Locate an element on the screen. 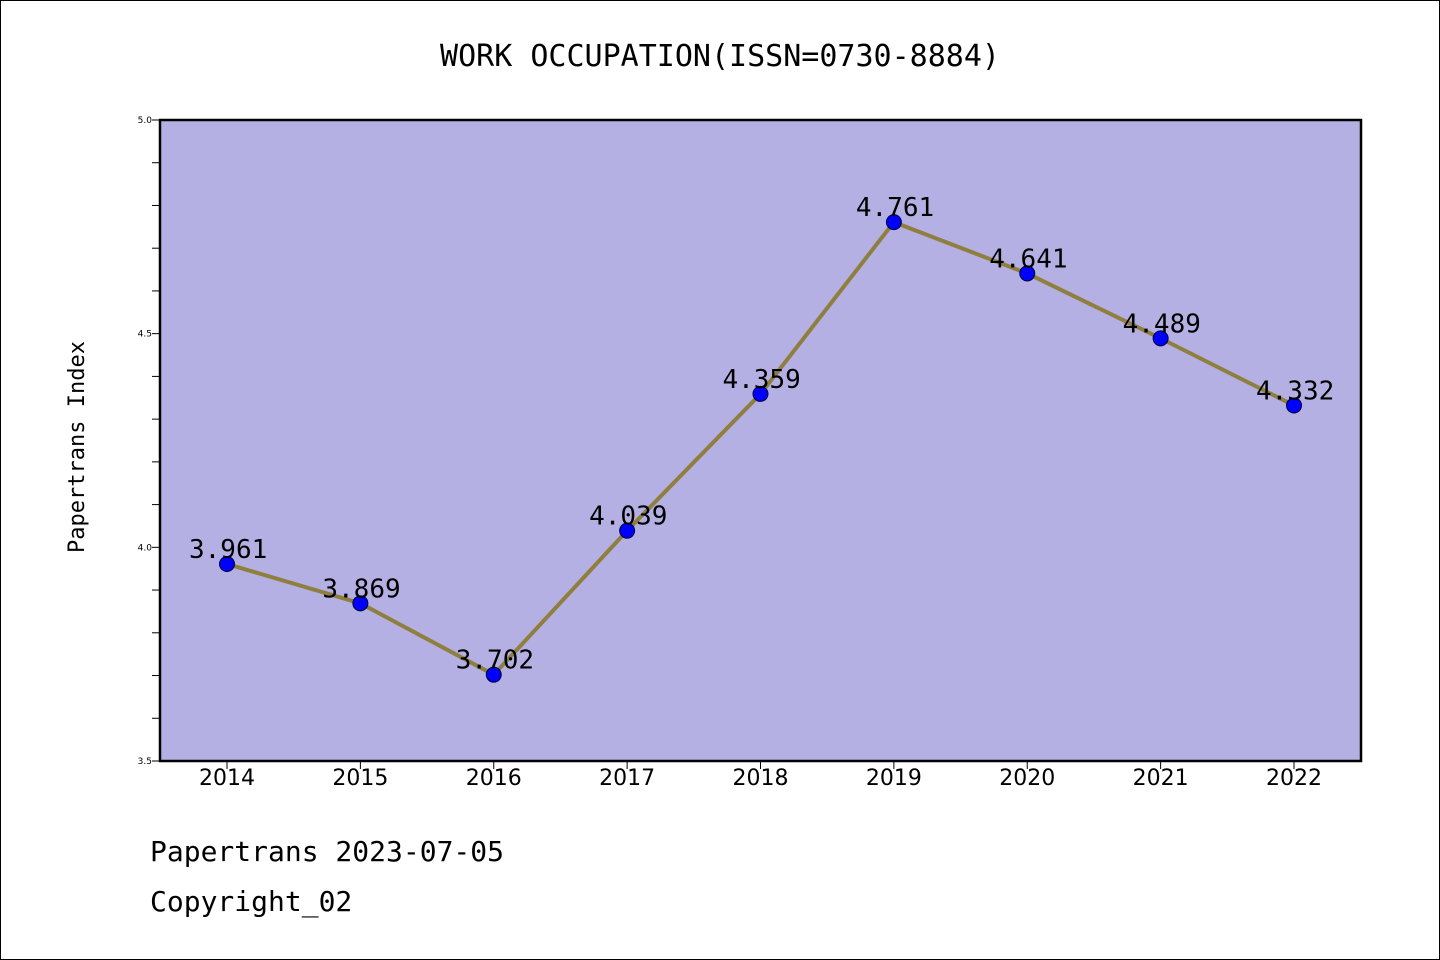  x-tick-label: 2015 is located at coordinates (360, 778).